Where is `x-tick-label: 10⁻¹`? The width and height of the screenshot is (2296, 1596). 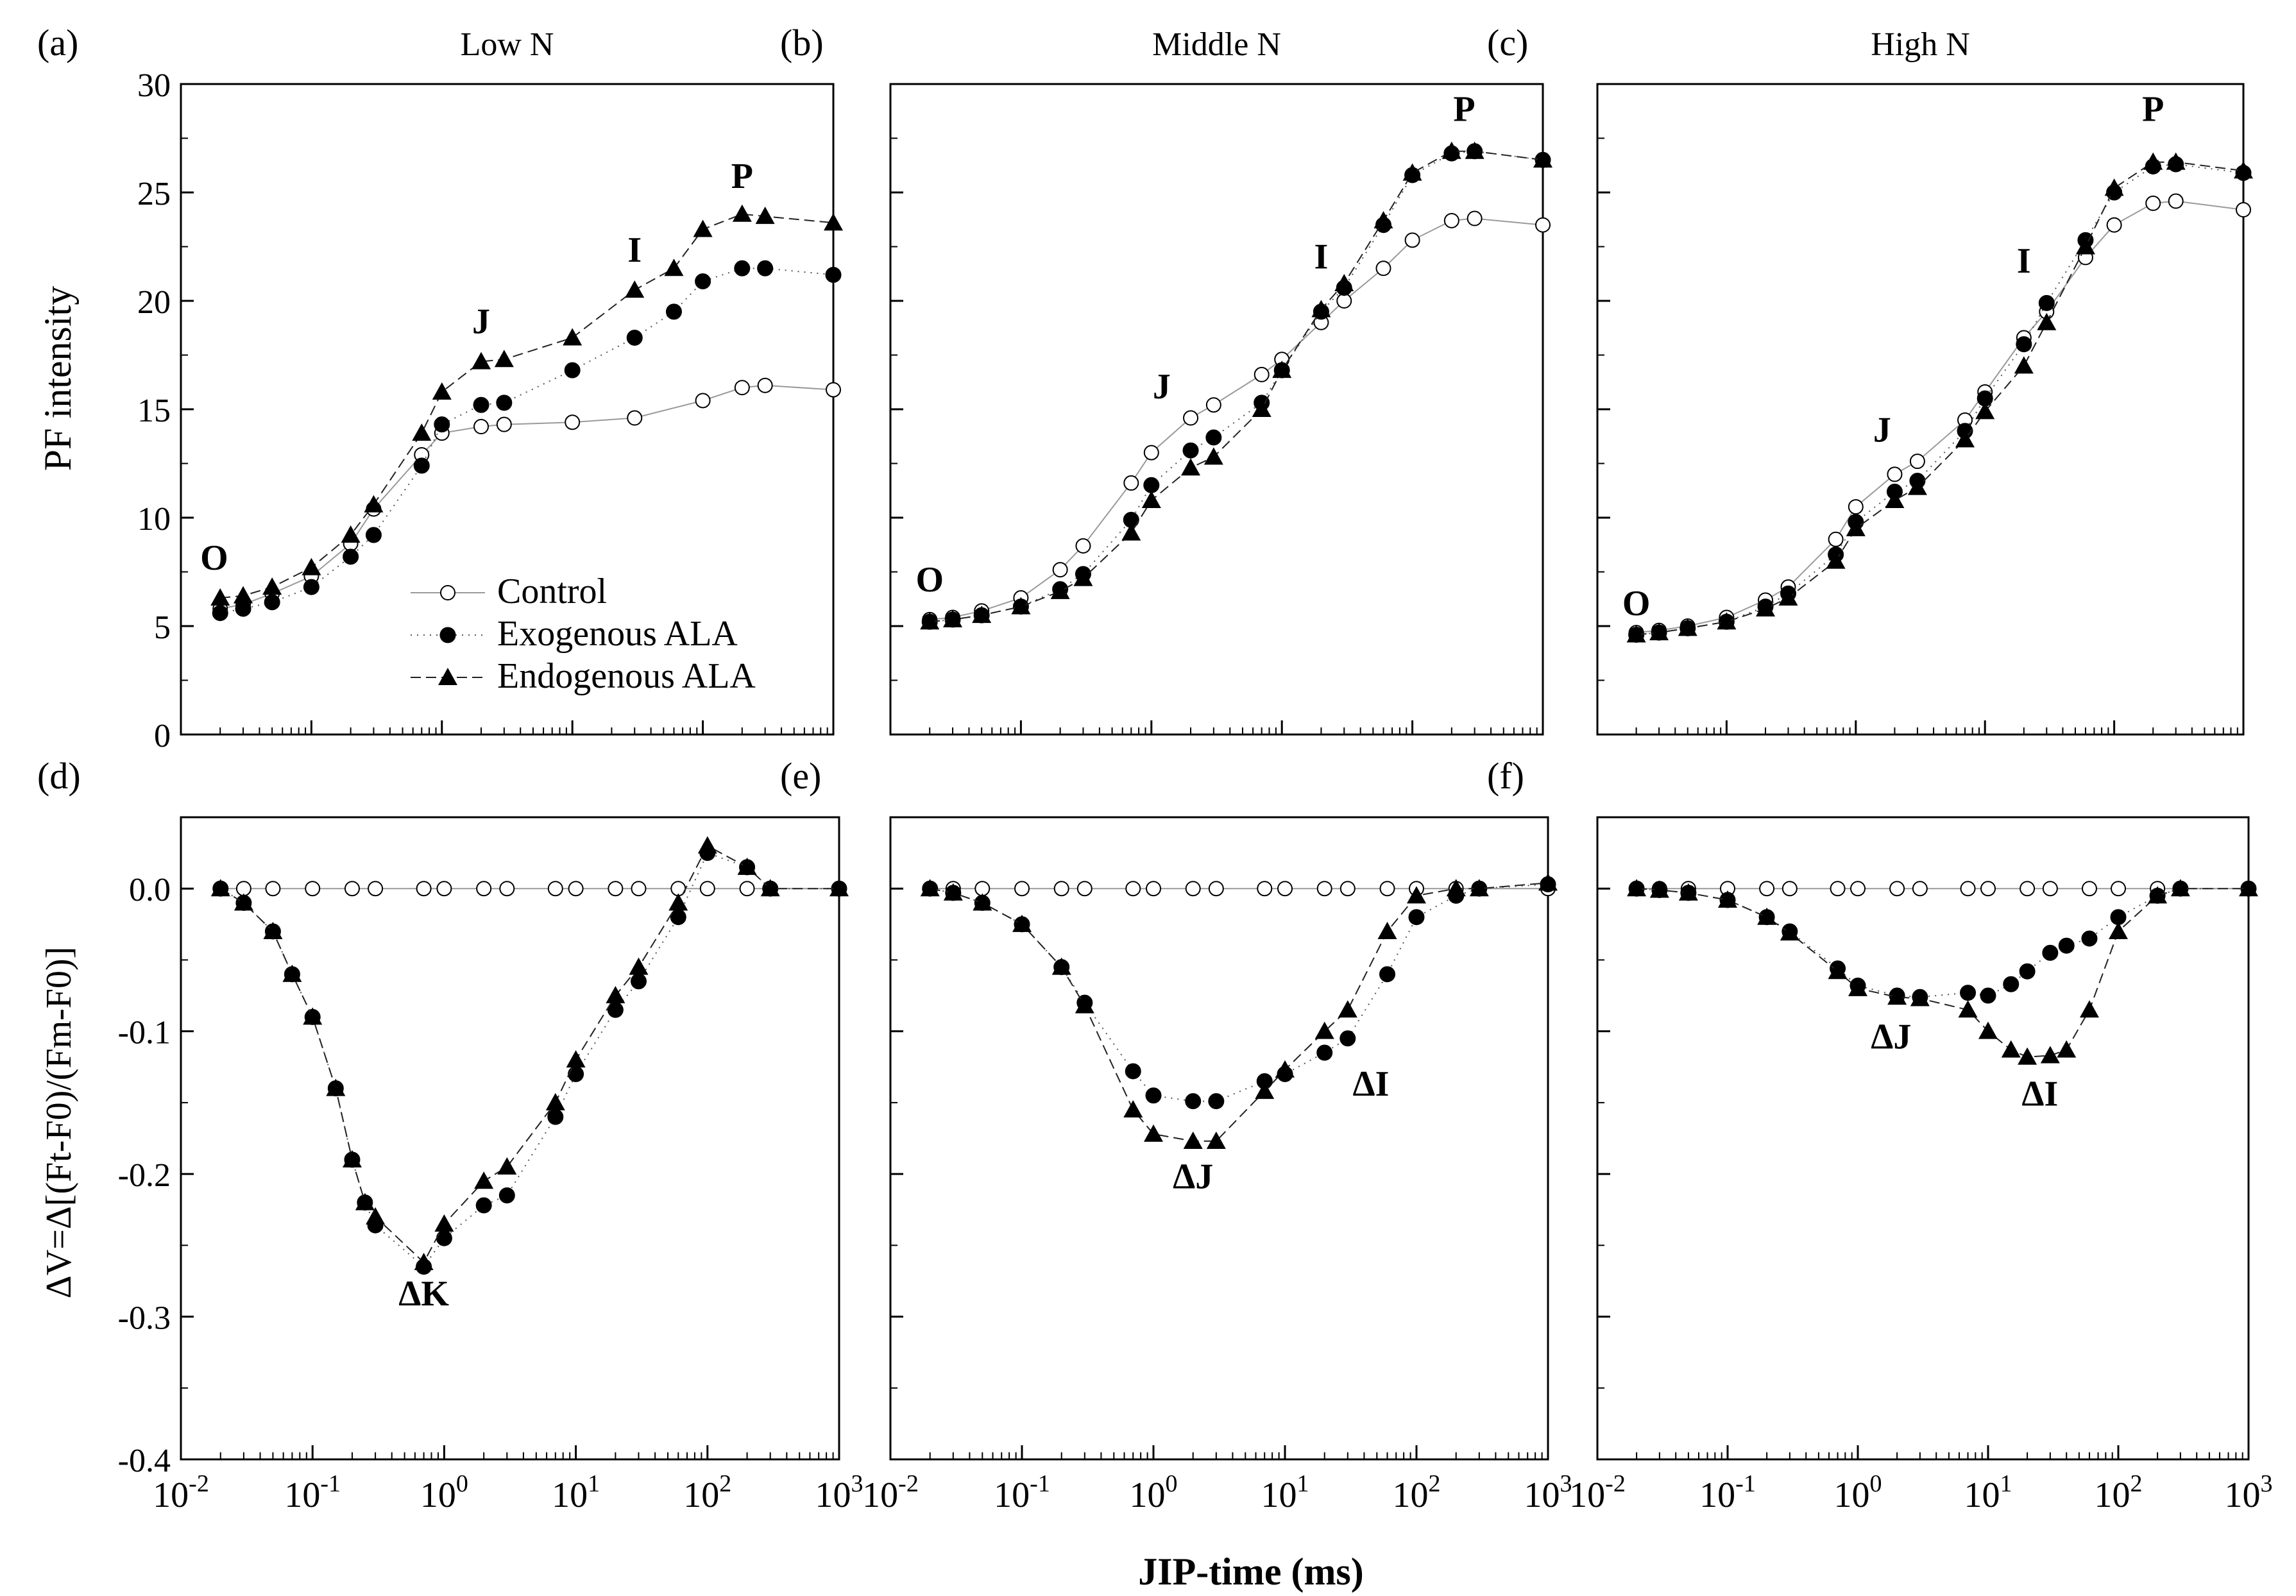 x-tick-label: 10⁻¹ is located at coordinates (312, 1492).